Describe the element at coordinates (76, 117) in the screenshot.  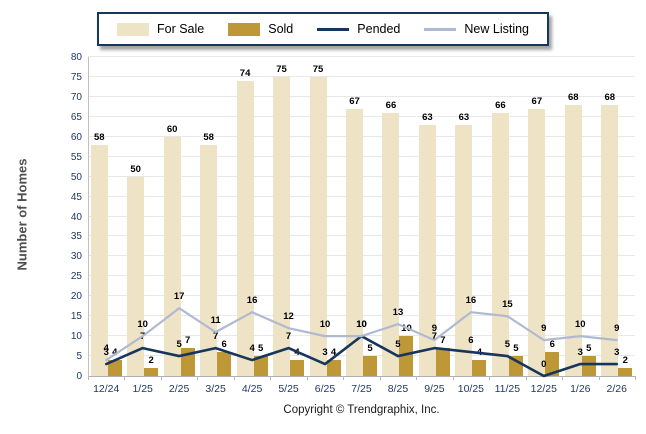
I see `y-tick-label: 65` at that location.